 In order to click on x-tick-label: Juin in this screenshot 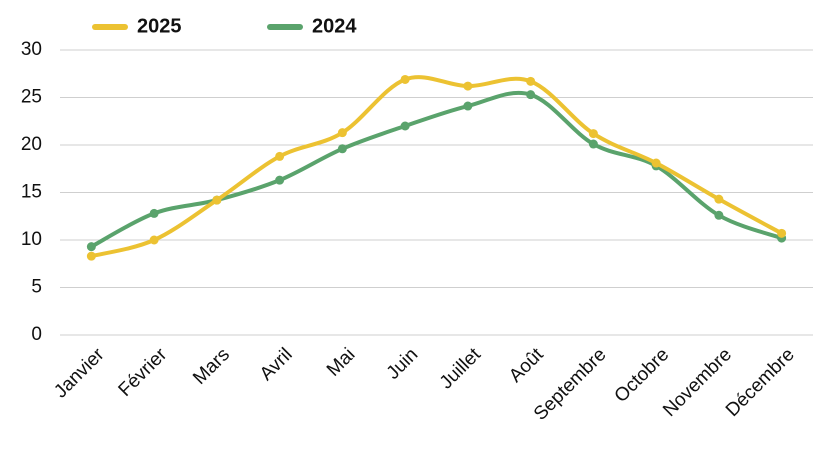, I will do `click(402, 363)`.